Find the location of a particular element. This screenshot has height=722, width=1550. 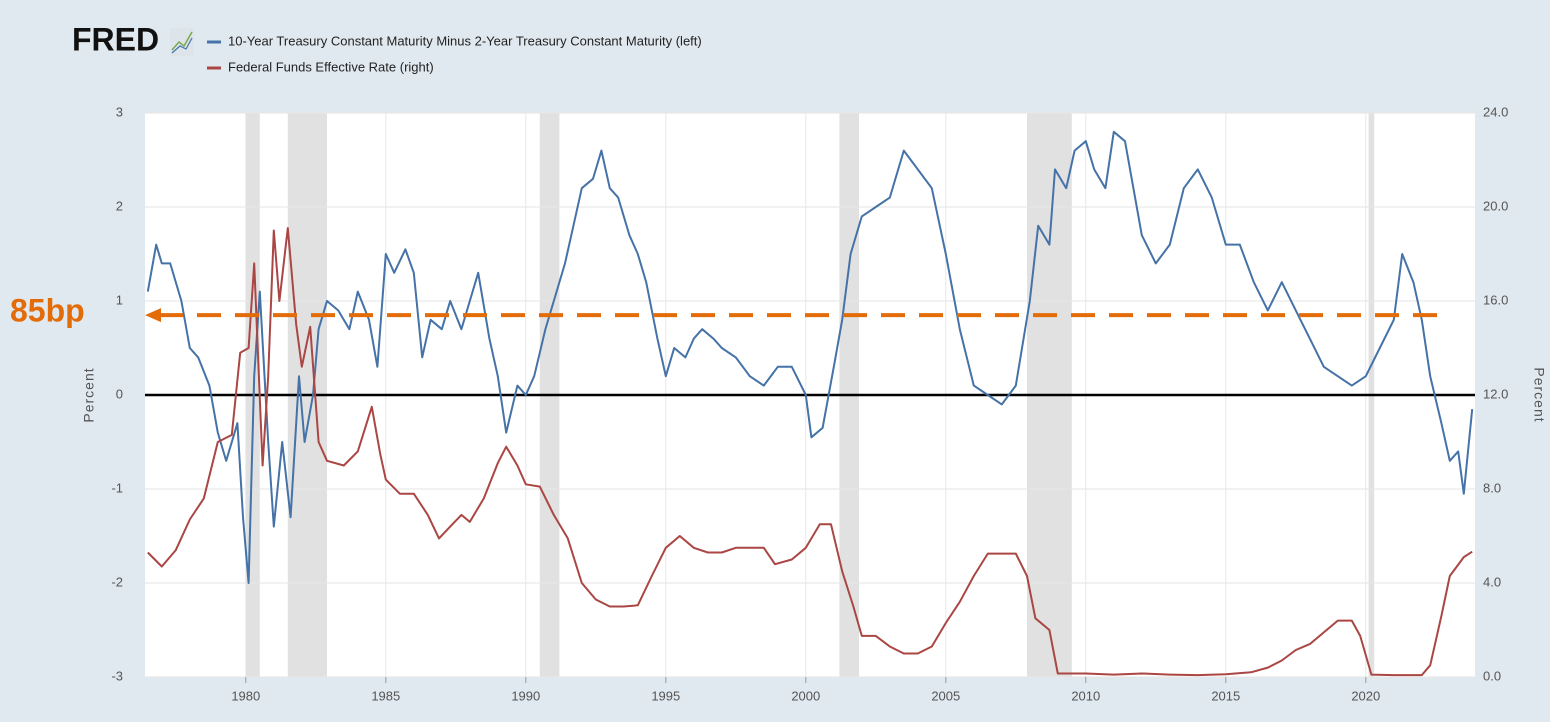

x-tick-label: 2010 is located at coordinates (1085, 695).